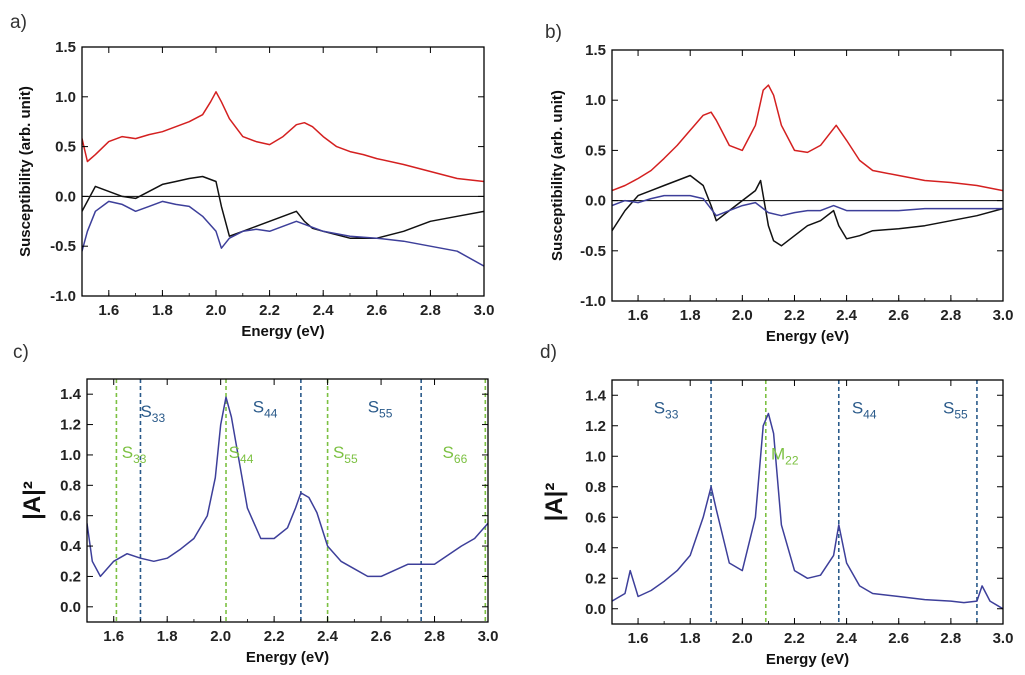 The image size is (1025, 675). What do you see at coordinates (553, 32) in the screenshot?
I see `panel-label: b)` at bounding box center [553, 32].